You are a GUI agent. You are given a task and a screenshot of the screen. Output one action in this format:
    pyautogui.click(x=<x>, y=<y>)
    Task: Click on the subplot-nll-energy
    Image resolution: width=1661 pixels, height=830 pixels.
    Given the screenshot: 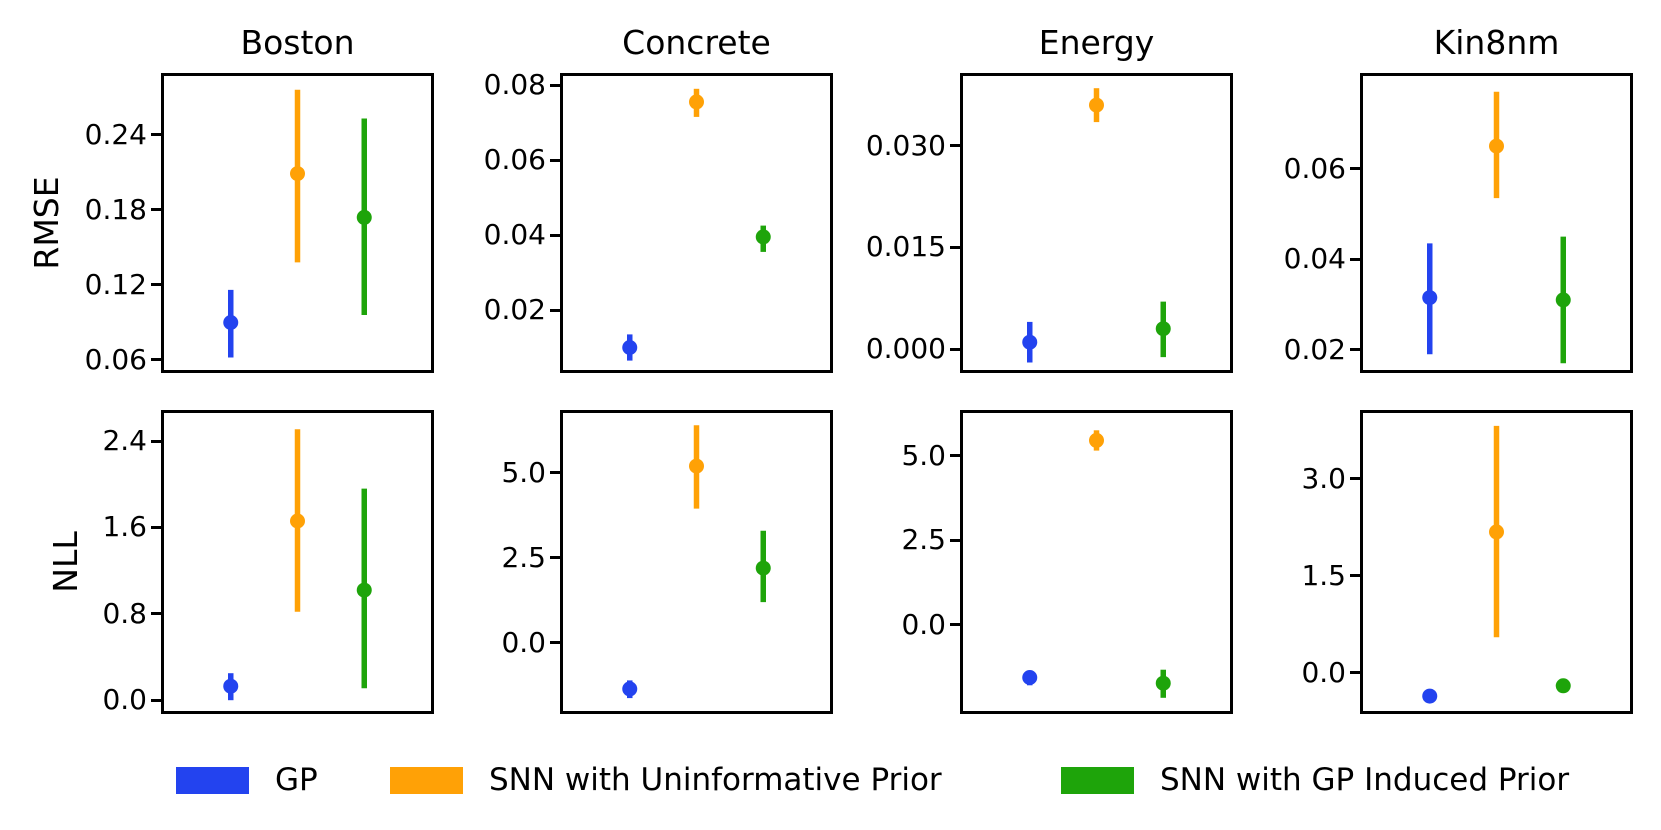 What is the action you would take?
    pyautogui.click(x=1096, y=562)
    